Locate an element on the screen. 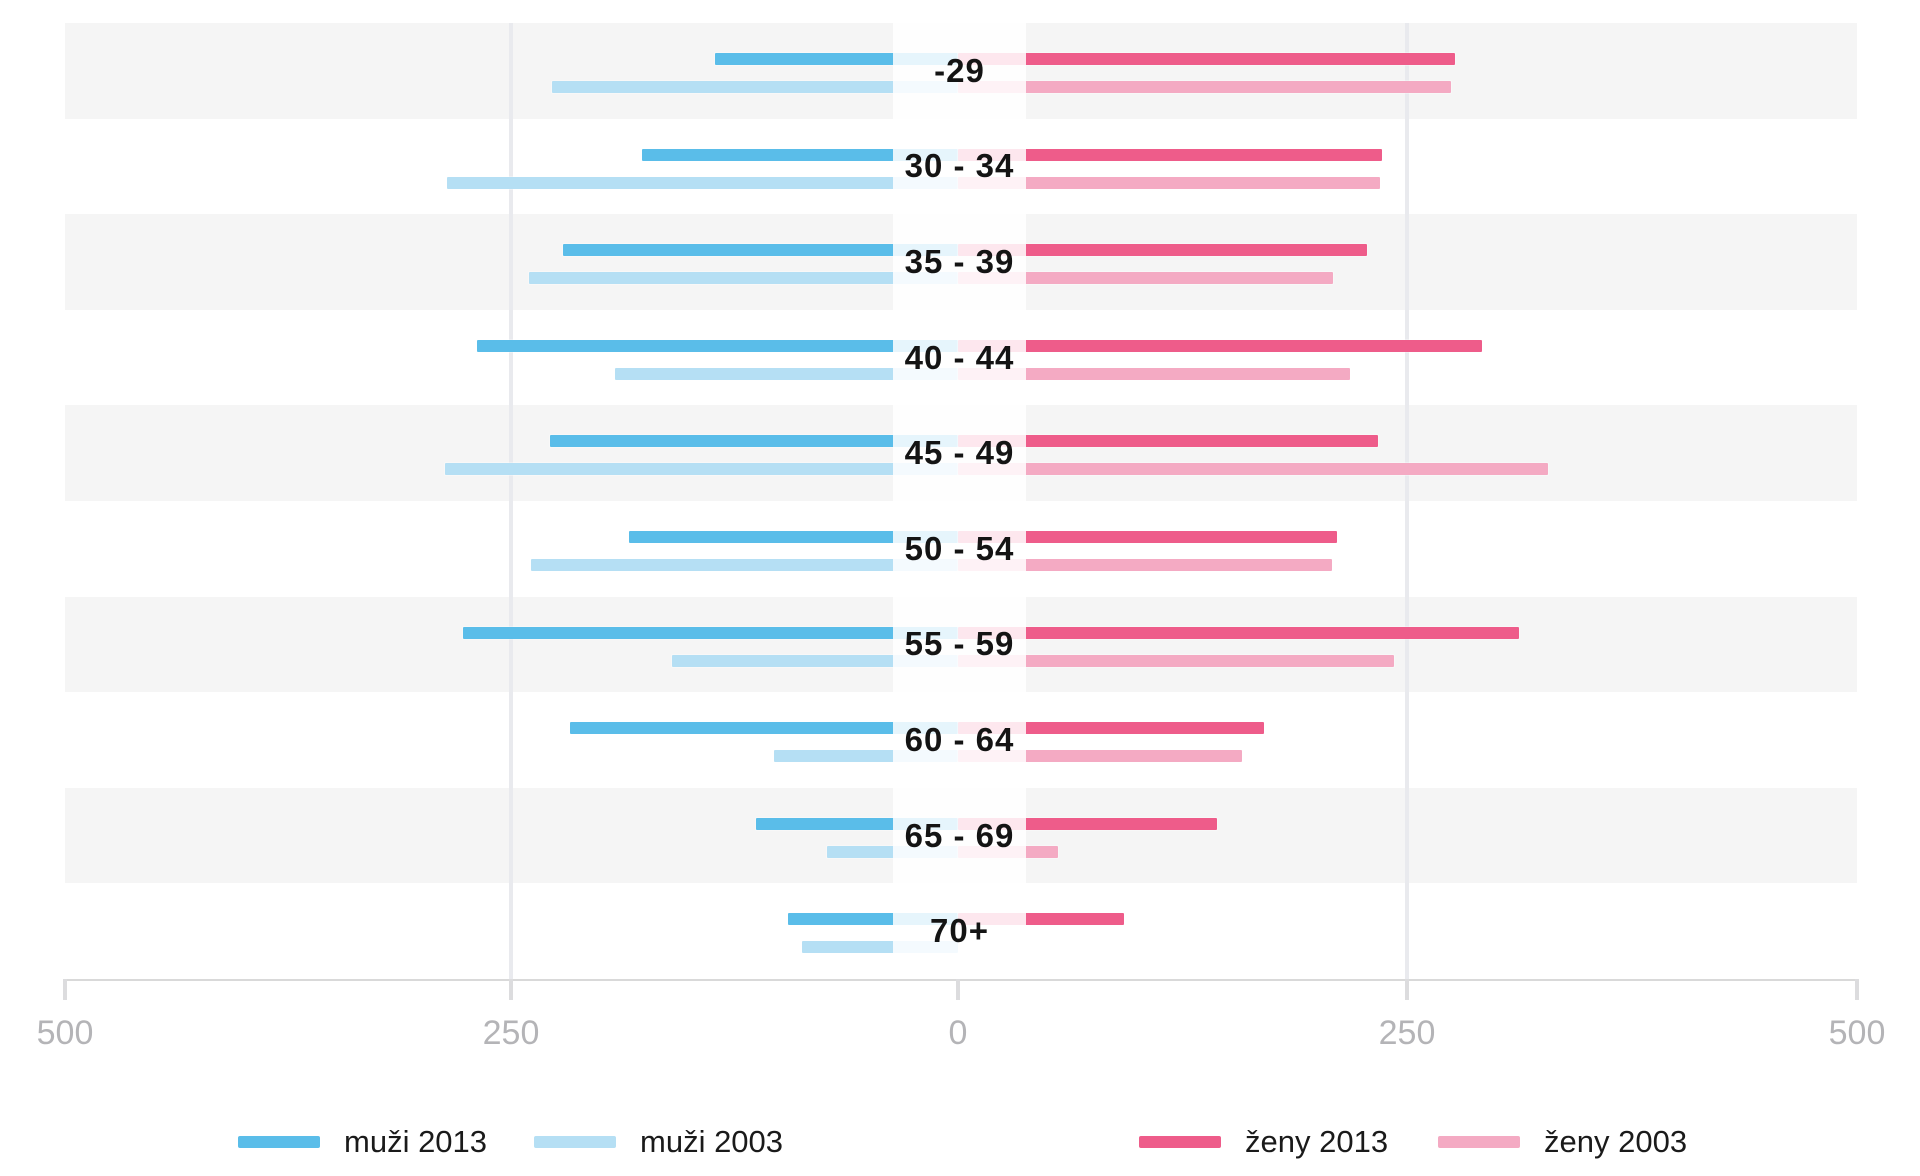  category-label-box: 40 - 44 is located at coordinates (959, 357).